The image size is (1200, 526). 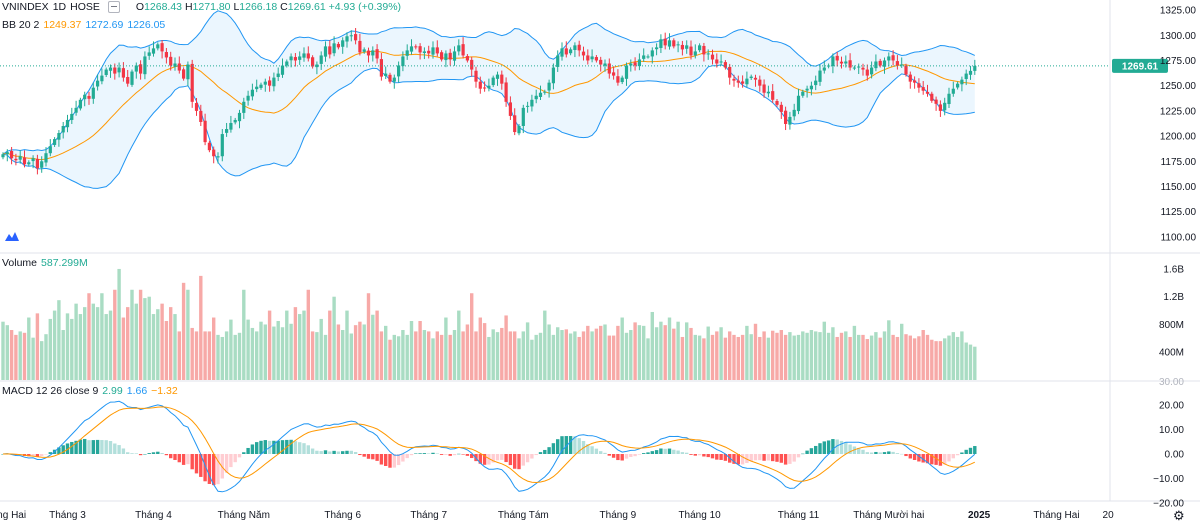 What do you see at coordinates (799, 515) in the screenshot?
I see `time-tick-label: Tháng 11` at bounding box center [799, 515].